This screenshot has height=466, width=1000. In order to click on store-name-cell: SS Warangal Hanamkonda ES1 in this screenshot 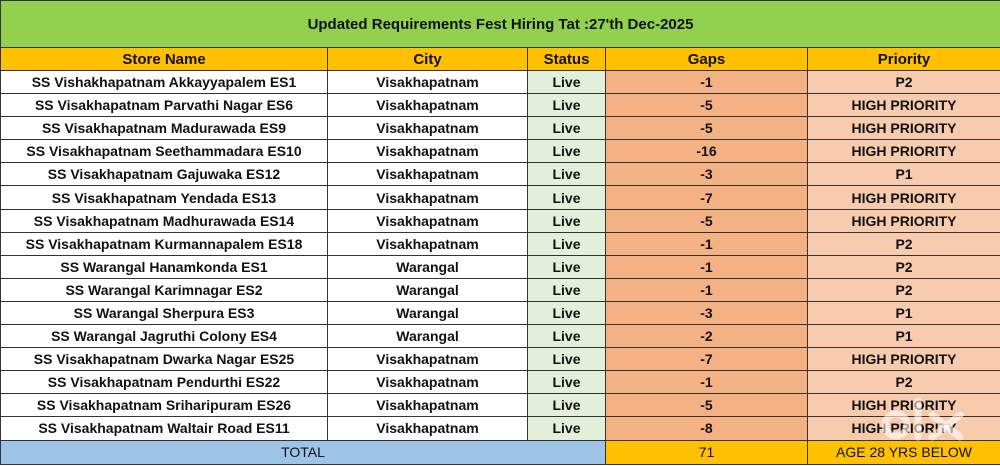, I will do `click(164, 266)`.